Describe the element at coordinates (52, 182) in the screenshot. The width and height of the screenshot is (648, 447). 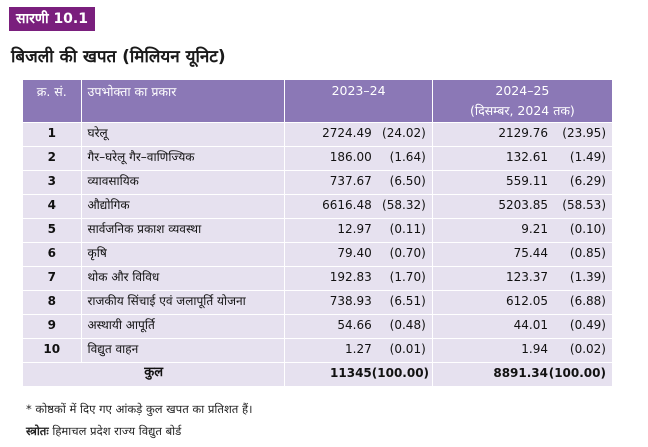
I see `cell-serial: 3` at that location.